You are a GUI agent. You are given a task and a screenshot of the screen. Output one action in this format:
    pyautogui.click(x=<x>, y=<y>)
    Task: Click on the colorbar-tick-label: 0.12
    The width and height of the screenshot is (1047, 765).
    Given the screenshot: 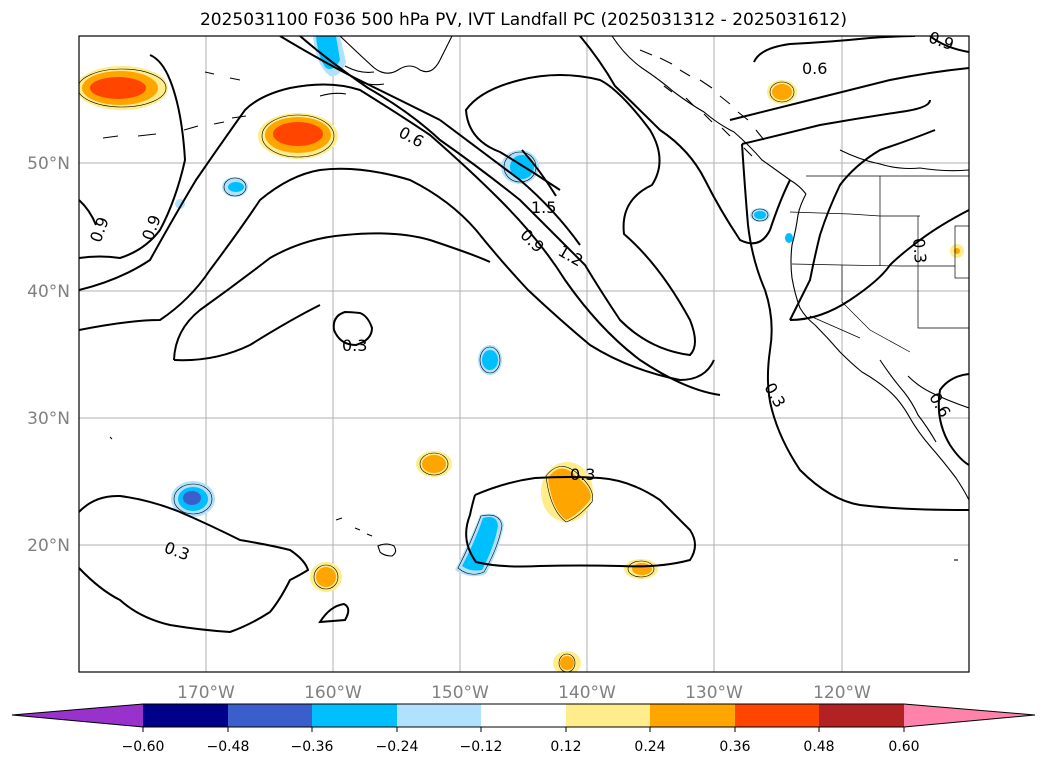 What is the action you would take?
    pyautogui.click(x=565, y=747)
    